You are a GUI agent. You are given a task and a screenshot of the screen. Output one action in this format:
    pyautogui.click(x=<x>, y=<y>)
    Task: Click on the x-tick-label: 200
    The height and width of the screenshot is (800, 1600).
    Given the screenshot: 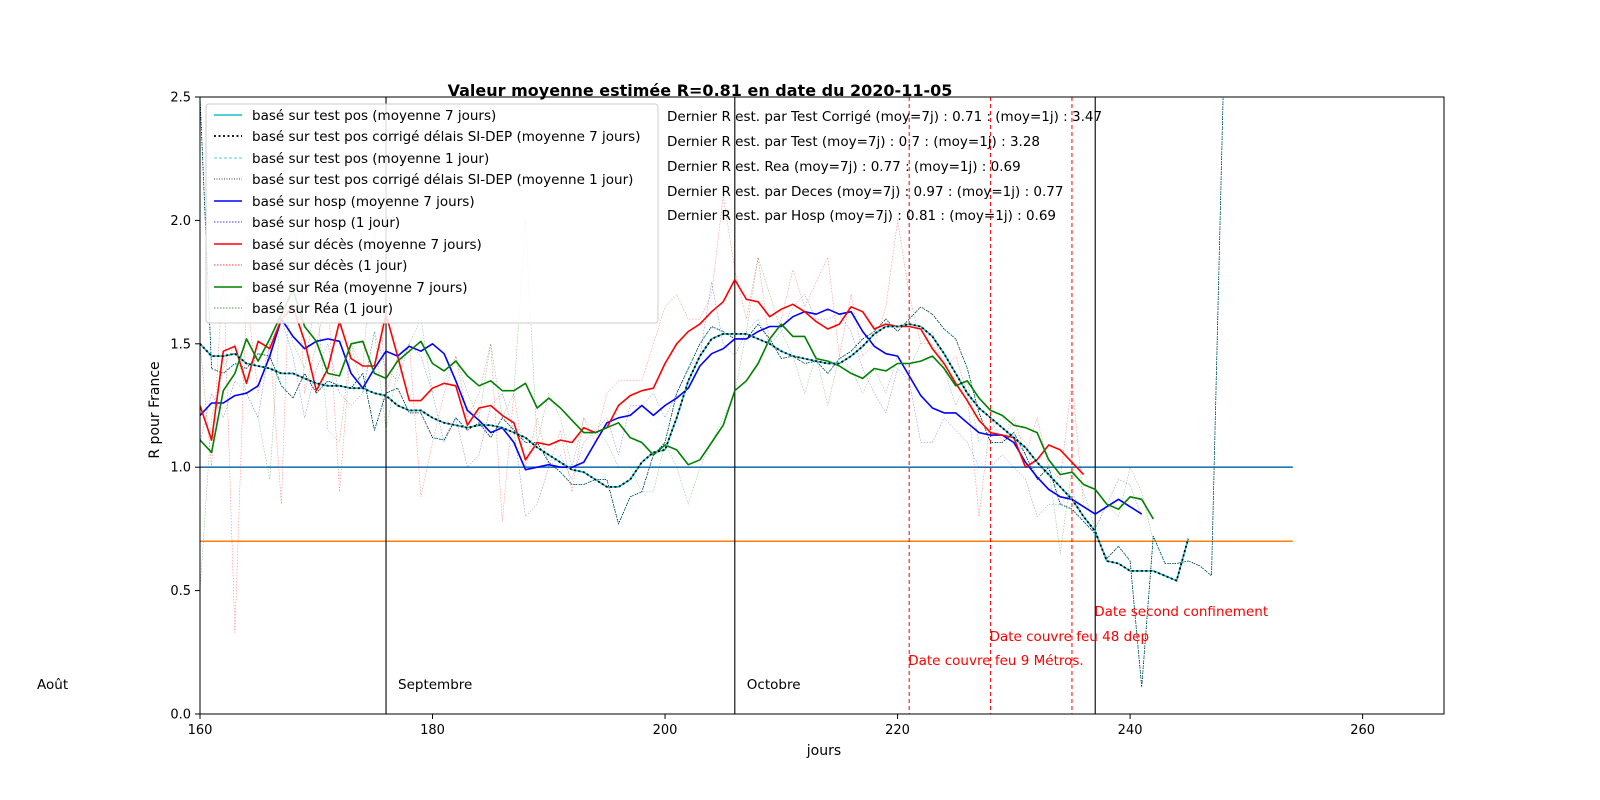 What is the action you would take?
    pyautogui.click(x=665, y=730)
    